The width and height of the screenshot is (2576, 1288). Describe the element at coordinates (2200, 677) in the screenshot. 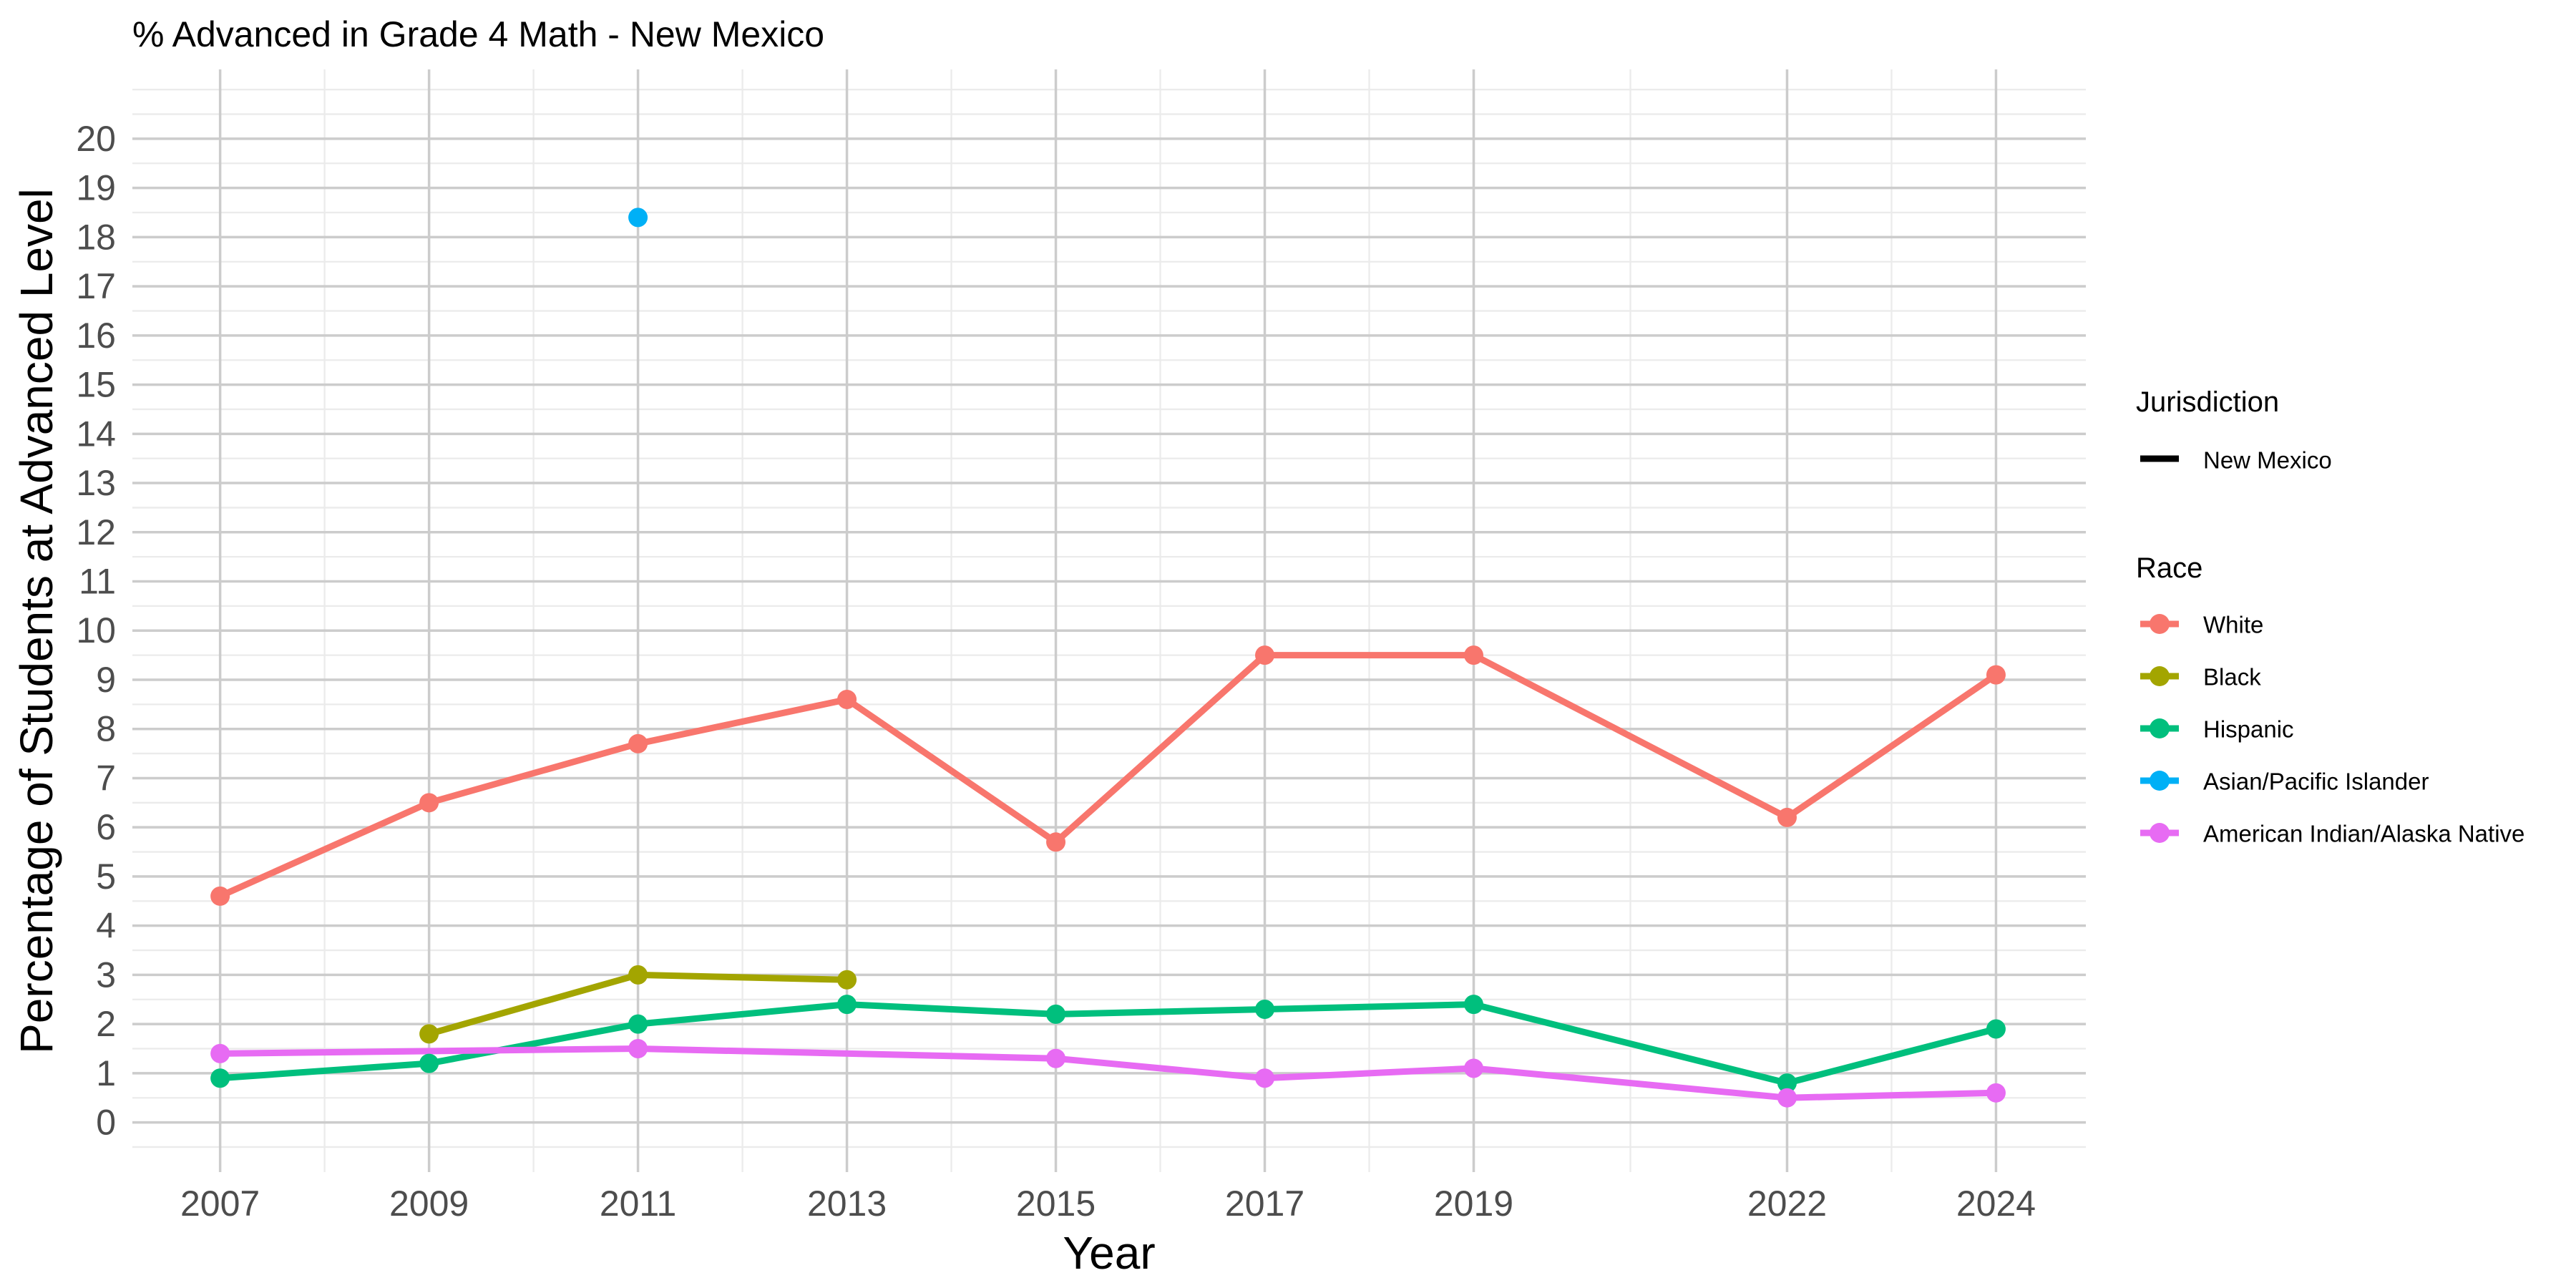

I see `legend-entry-black: Black` at that location.